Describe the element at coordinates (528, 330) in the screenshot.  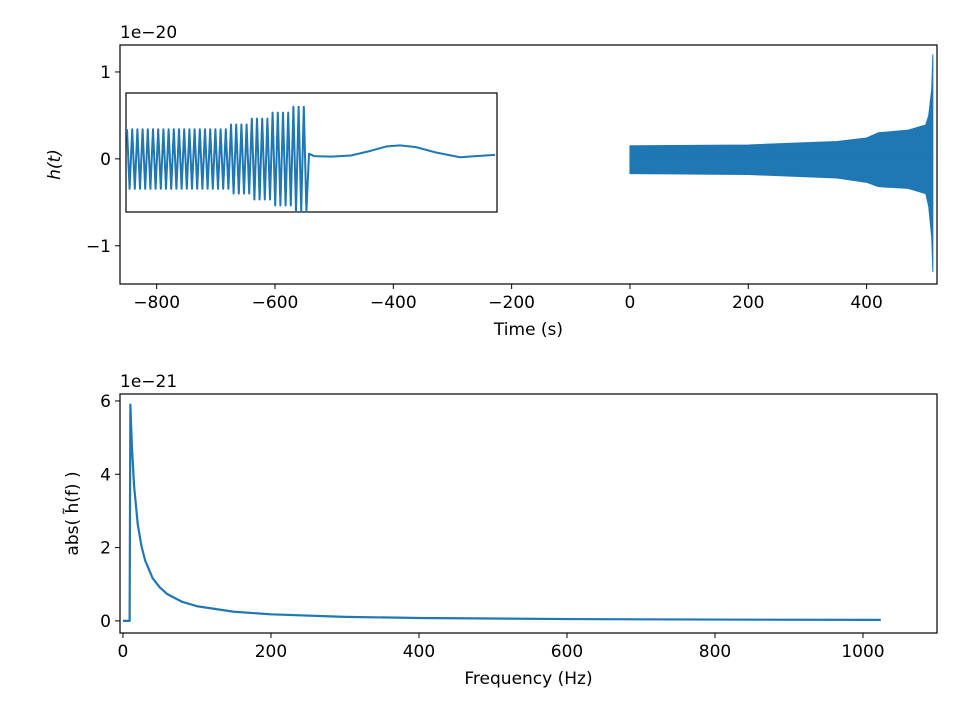
I see `x-axis-label: Time (s)` at that location.